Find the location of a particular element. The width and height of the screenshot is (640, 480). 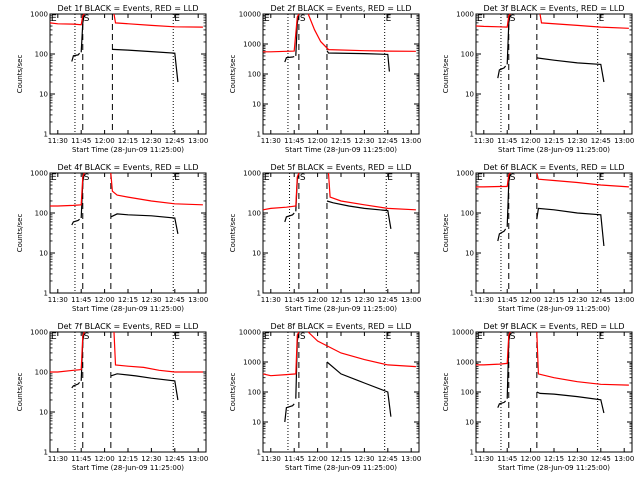

plot-title: Det 3f BLACK = Events, RED = LLD is located at coordinates (553, 8).